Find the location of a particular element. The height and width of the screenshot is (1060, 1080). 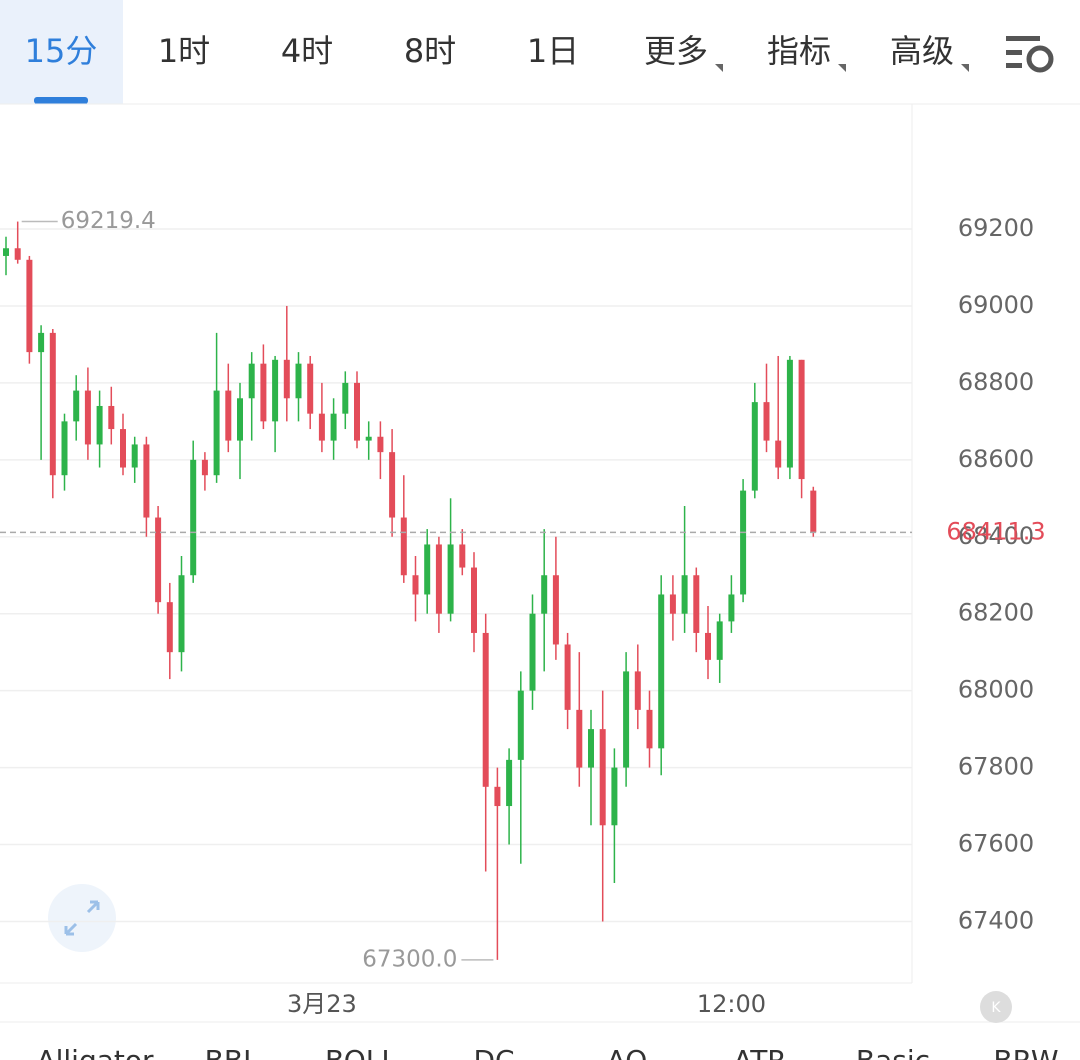

x-tick-label: 3月23 is located at coordinates (322, 1004).